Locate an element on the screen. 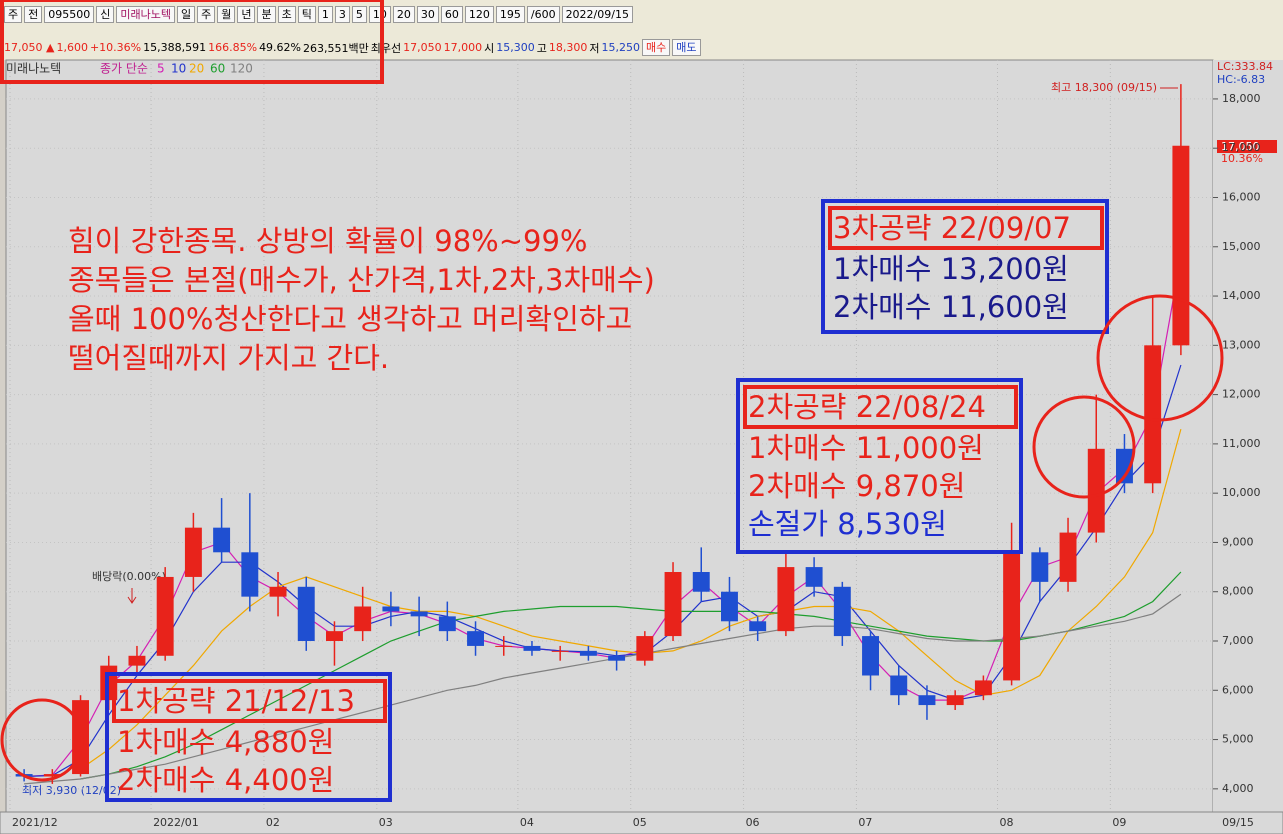 This screenshot has width=1283, height=834. dividend-label: 배당락(0.00%) is located at coordinates (129, 576).